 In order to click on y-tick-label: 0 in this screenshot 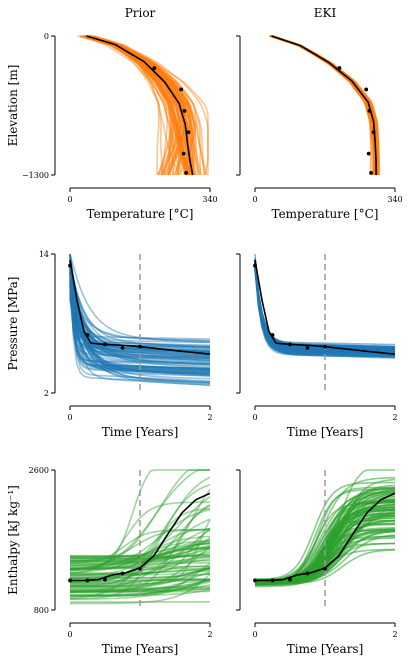, I will do `click(46, 36)`.